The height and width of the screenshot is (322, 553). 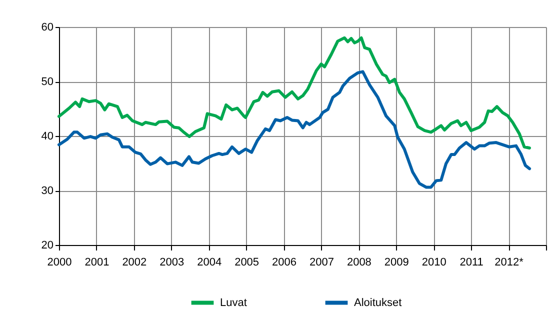 What do you see at coordinates (359, 262) in the screenshot?
I see `x-tick-label: 2008` at bounding box center [359, 262].